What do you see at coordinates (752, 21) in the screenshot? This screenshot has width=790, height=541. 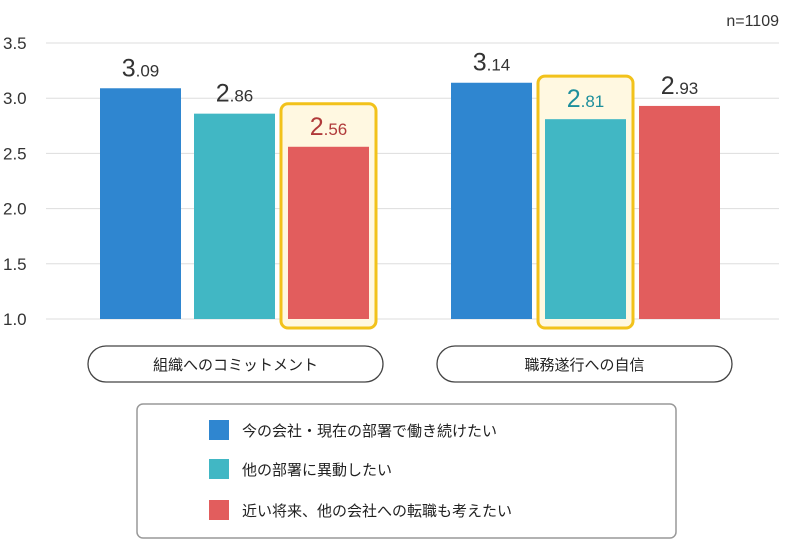 I see `sample-size-note: n=1109` at bounding box center [752, 21].